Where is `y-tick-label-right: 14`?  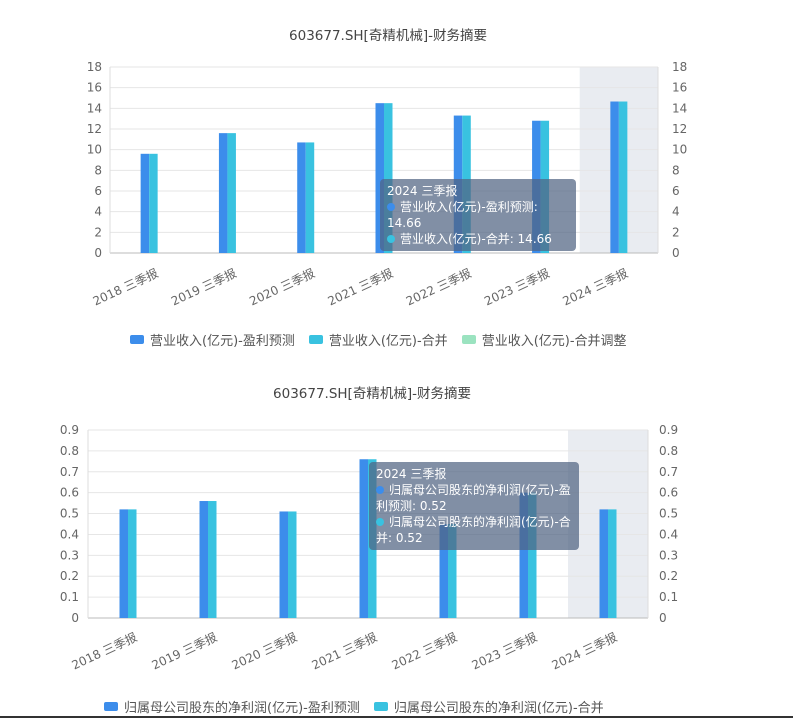
y-tick-label-right: 14 is located at coordinates (679, 108).